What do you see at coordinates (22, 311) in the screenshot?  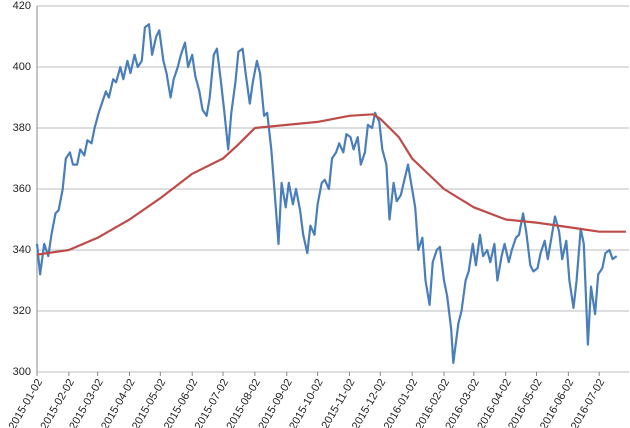 I see `y-tick-label: 320` at bounding box center [22, 311].